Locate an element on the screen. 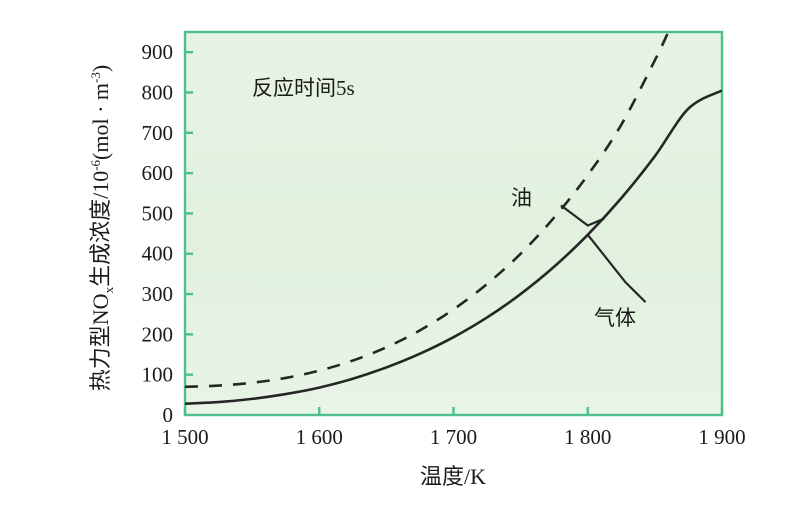  reaction-time-annotation: 反应时间5s is located at coordinates (303, 88).